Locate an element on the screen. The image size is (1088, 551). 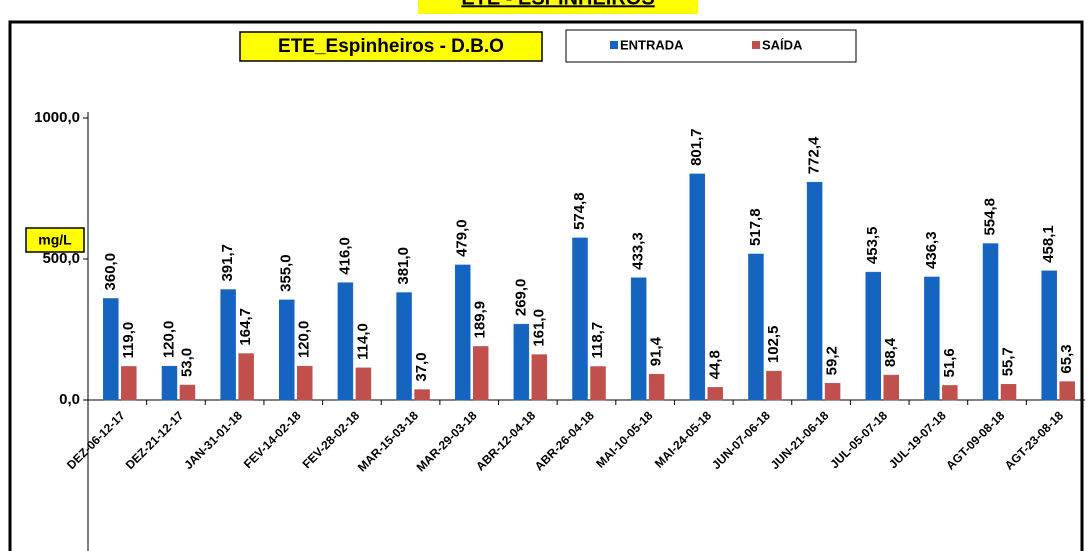
chart-title: ETE_Espinheiros - D.B.O is located at coordinates (391, 46).